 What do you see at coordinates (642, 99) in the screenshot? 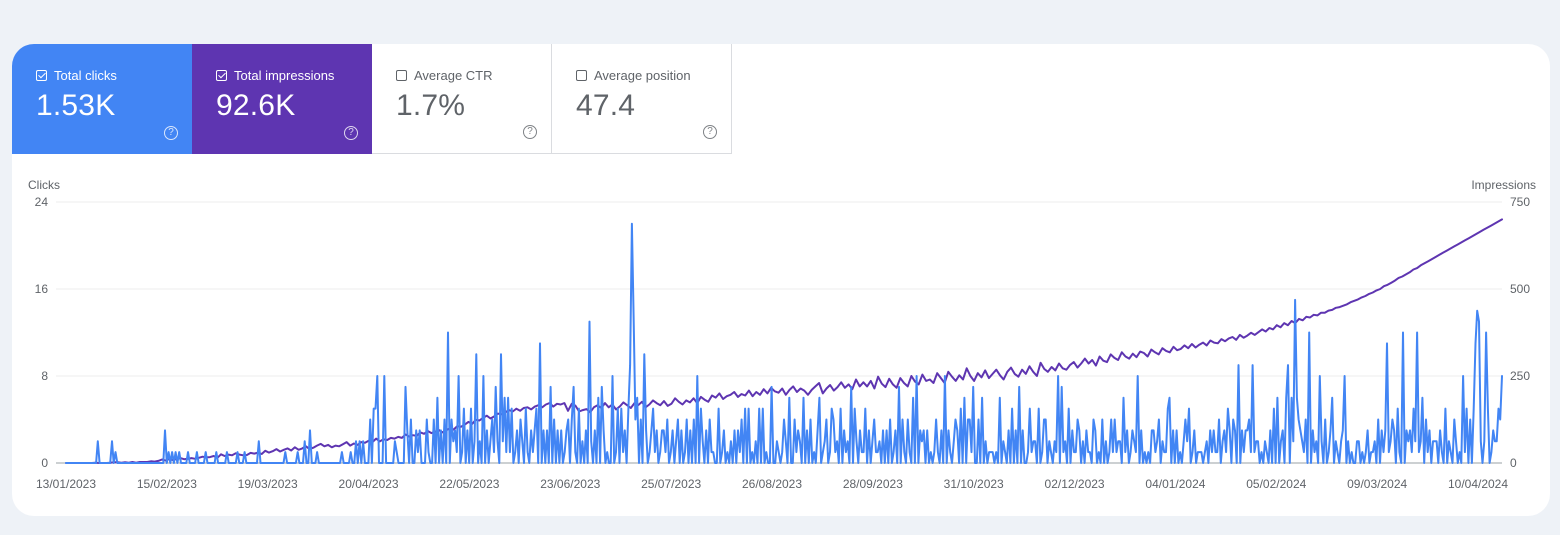
I see `metric-tile-average-position: Average position 47.4 ?` at bounding box center [642, 99].